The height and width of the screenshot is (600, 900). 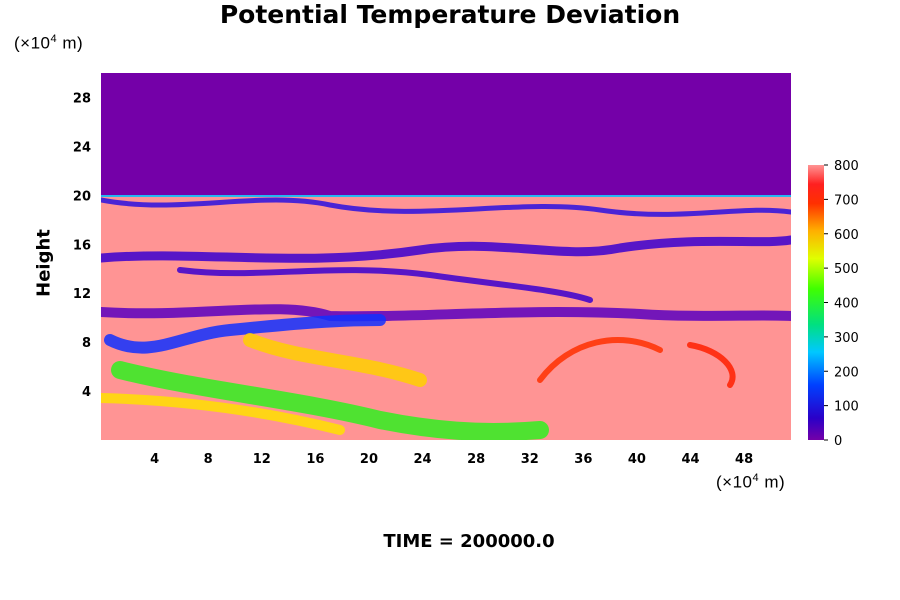 What do you see at coordinates (846, 200) in the screenshot?
I see `colorbar-tick-label: 700` at bounding box center [846, 200].